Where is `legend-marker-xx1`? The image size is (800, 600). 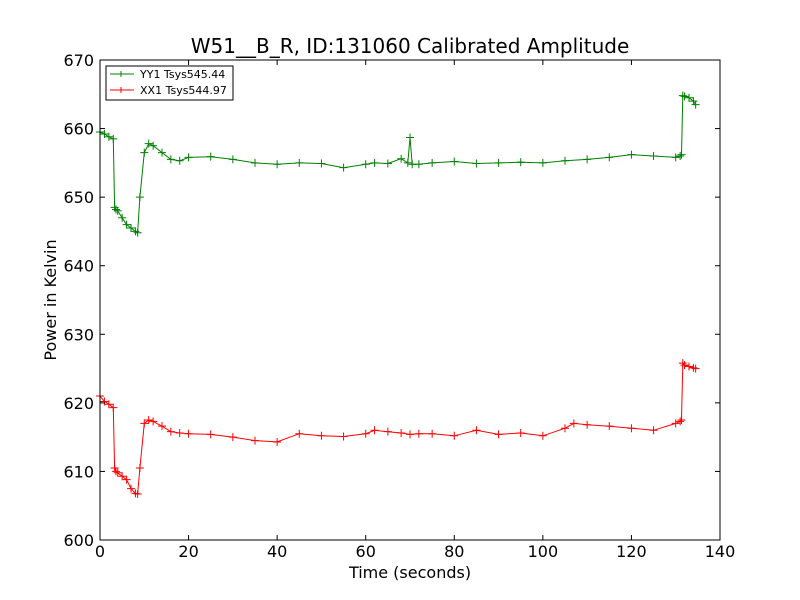
legend-marker-xx1 is located at coordinates (121, 90).